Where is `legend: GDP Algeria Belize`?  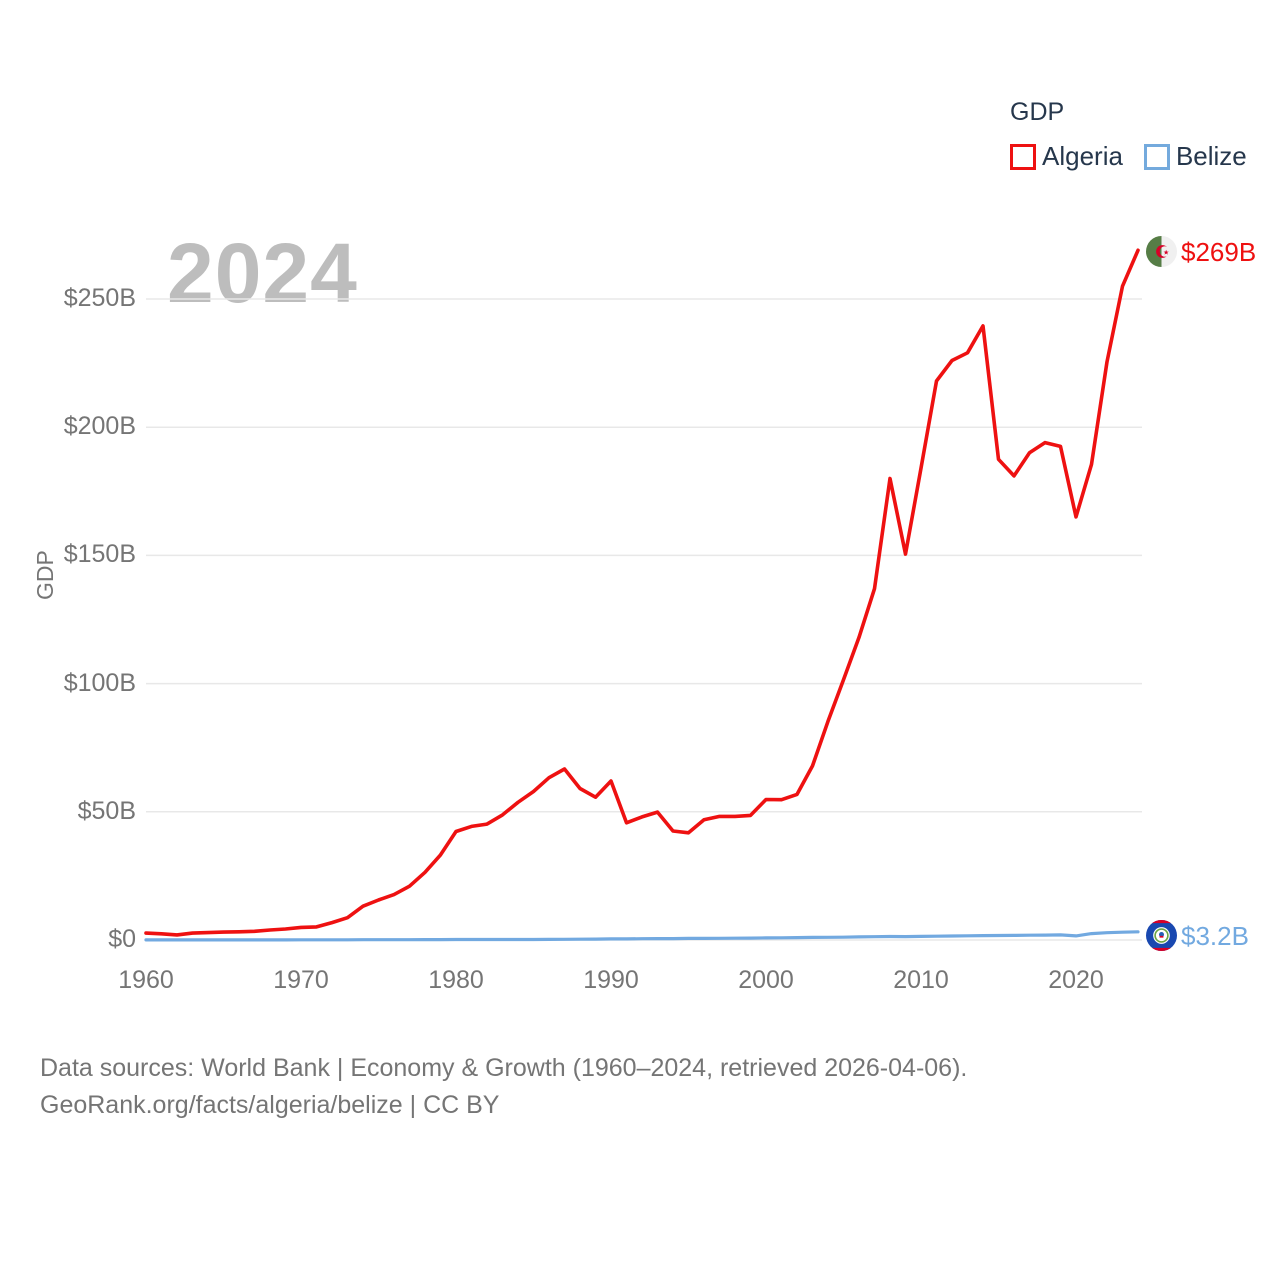
legend: GDP Algeria Belize is located at coordinates (1128, 135).